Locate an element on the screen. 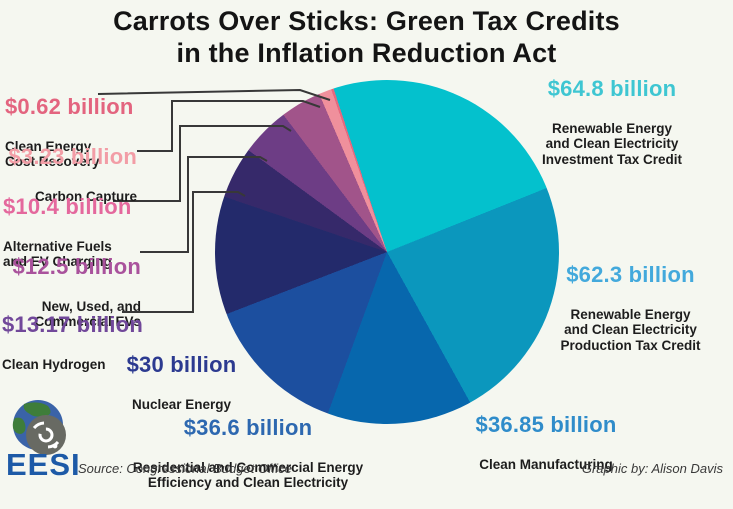 The image size is (733, 509). slice-name: Alternative Fuels and EV Charging is located at coordinates (57, 254).